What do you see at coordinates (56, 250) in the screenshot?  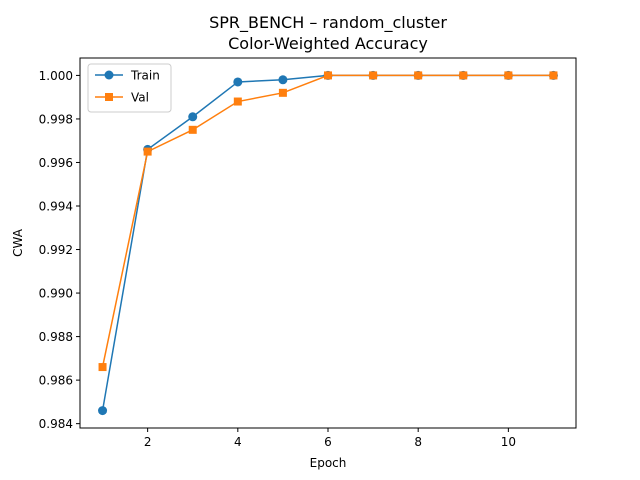 I see `y-tick-label: 0.992` at bounding box center [56, 250].